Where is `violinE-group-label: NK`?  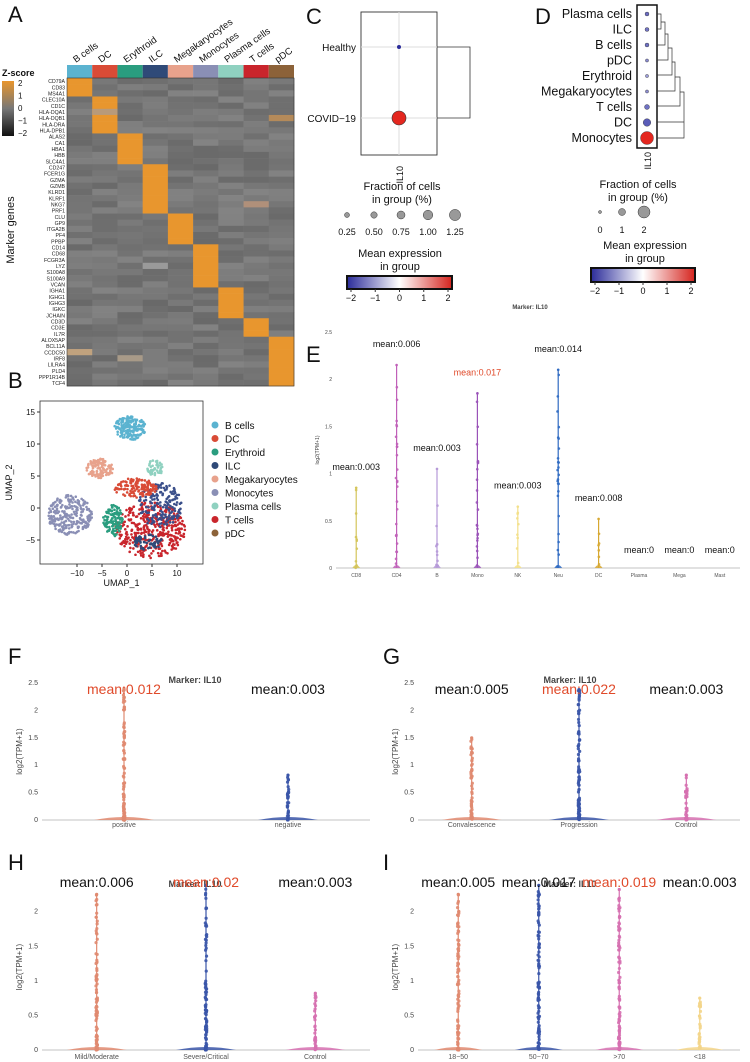 violinE-group-label: NK is located at coordinates (518, 576).